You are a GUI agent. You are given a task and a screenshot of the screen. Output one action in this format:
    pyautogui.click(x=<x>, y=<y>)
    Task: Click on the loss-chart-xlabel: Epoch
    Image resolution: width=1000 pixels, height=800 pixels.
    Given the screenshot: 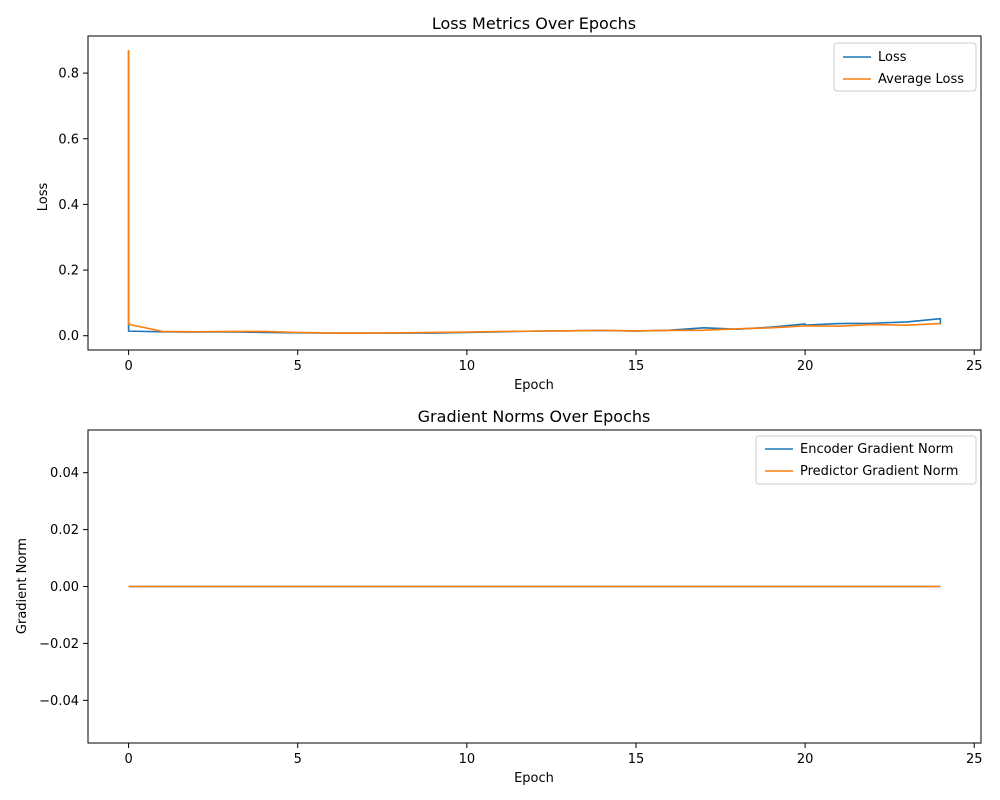 What is the action you would take?
    pyautogui.click(x=534, y=385)
    